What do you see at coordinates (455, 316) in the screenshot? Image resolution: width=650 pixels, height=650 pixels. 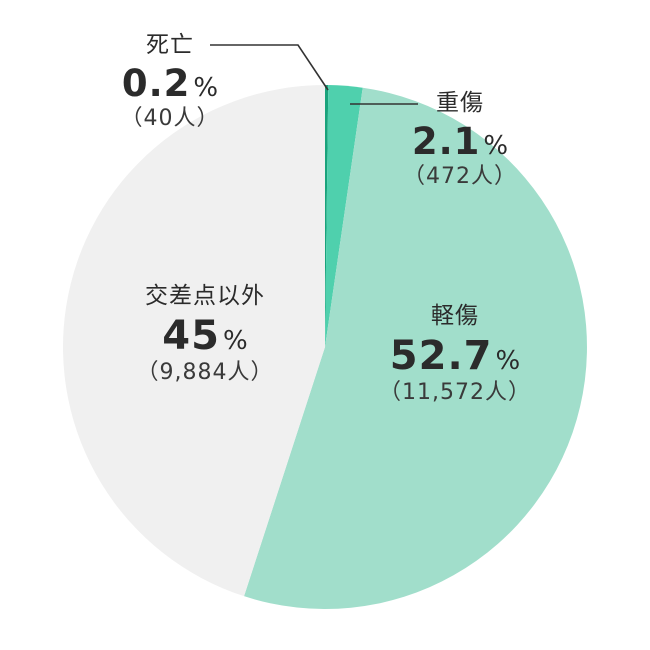 I see `slice-label-name: 軽傷` at bounding box center [455, 316].